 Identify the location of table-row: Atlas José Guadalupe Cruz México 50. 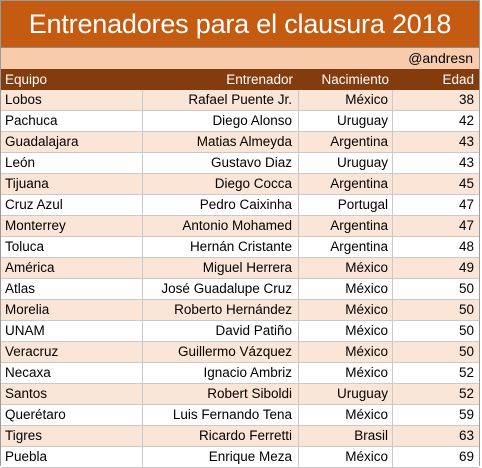
(240, 289).